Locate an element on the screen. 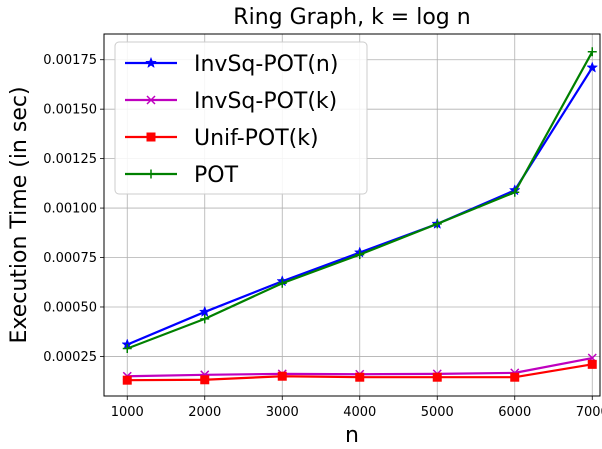 The image size is (602, 449). legend-item: Unif-POT(k) is located at coordinates (222, 138).